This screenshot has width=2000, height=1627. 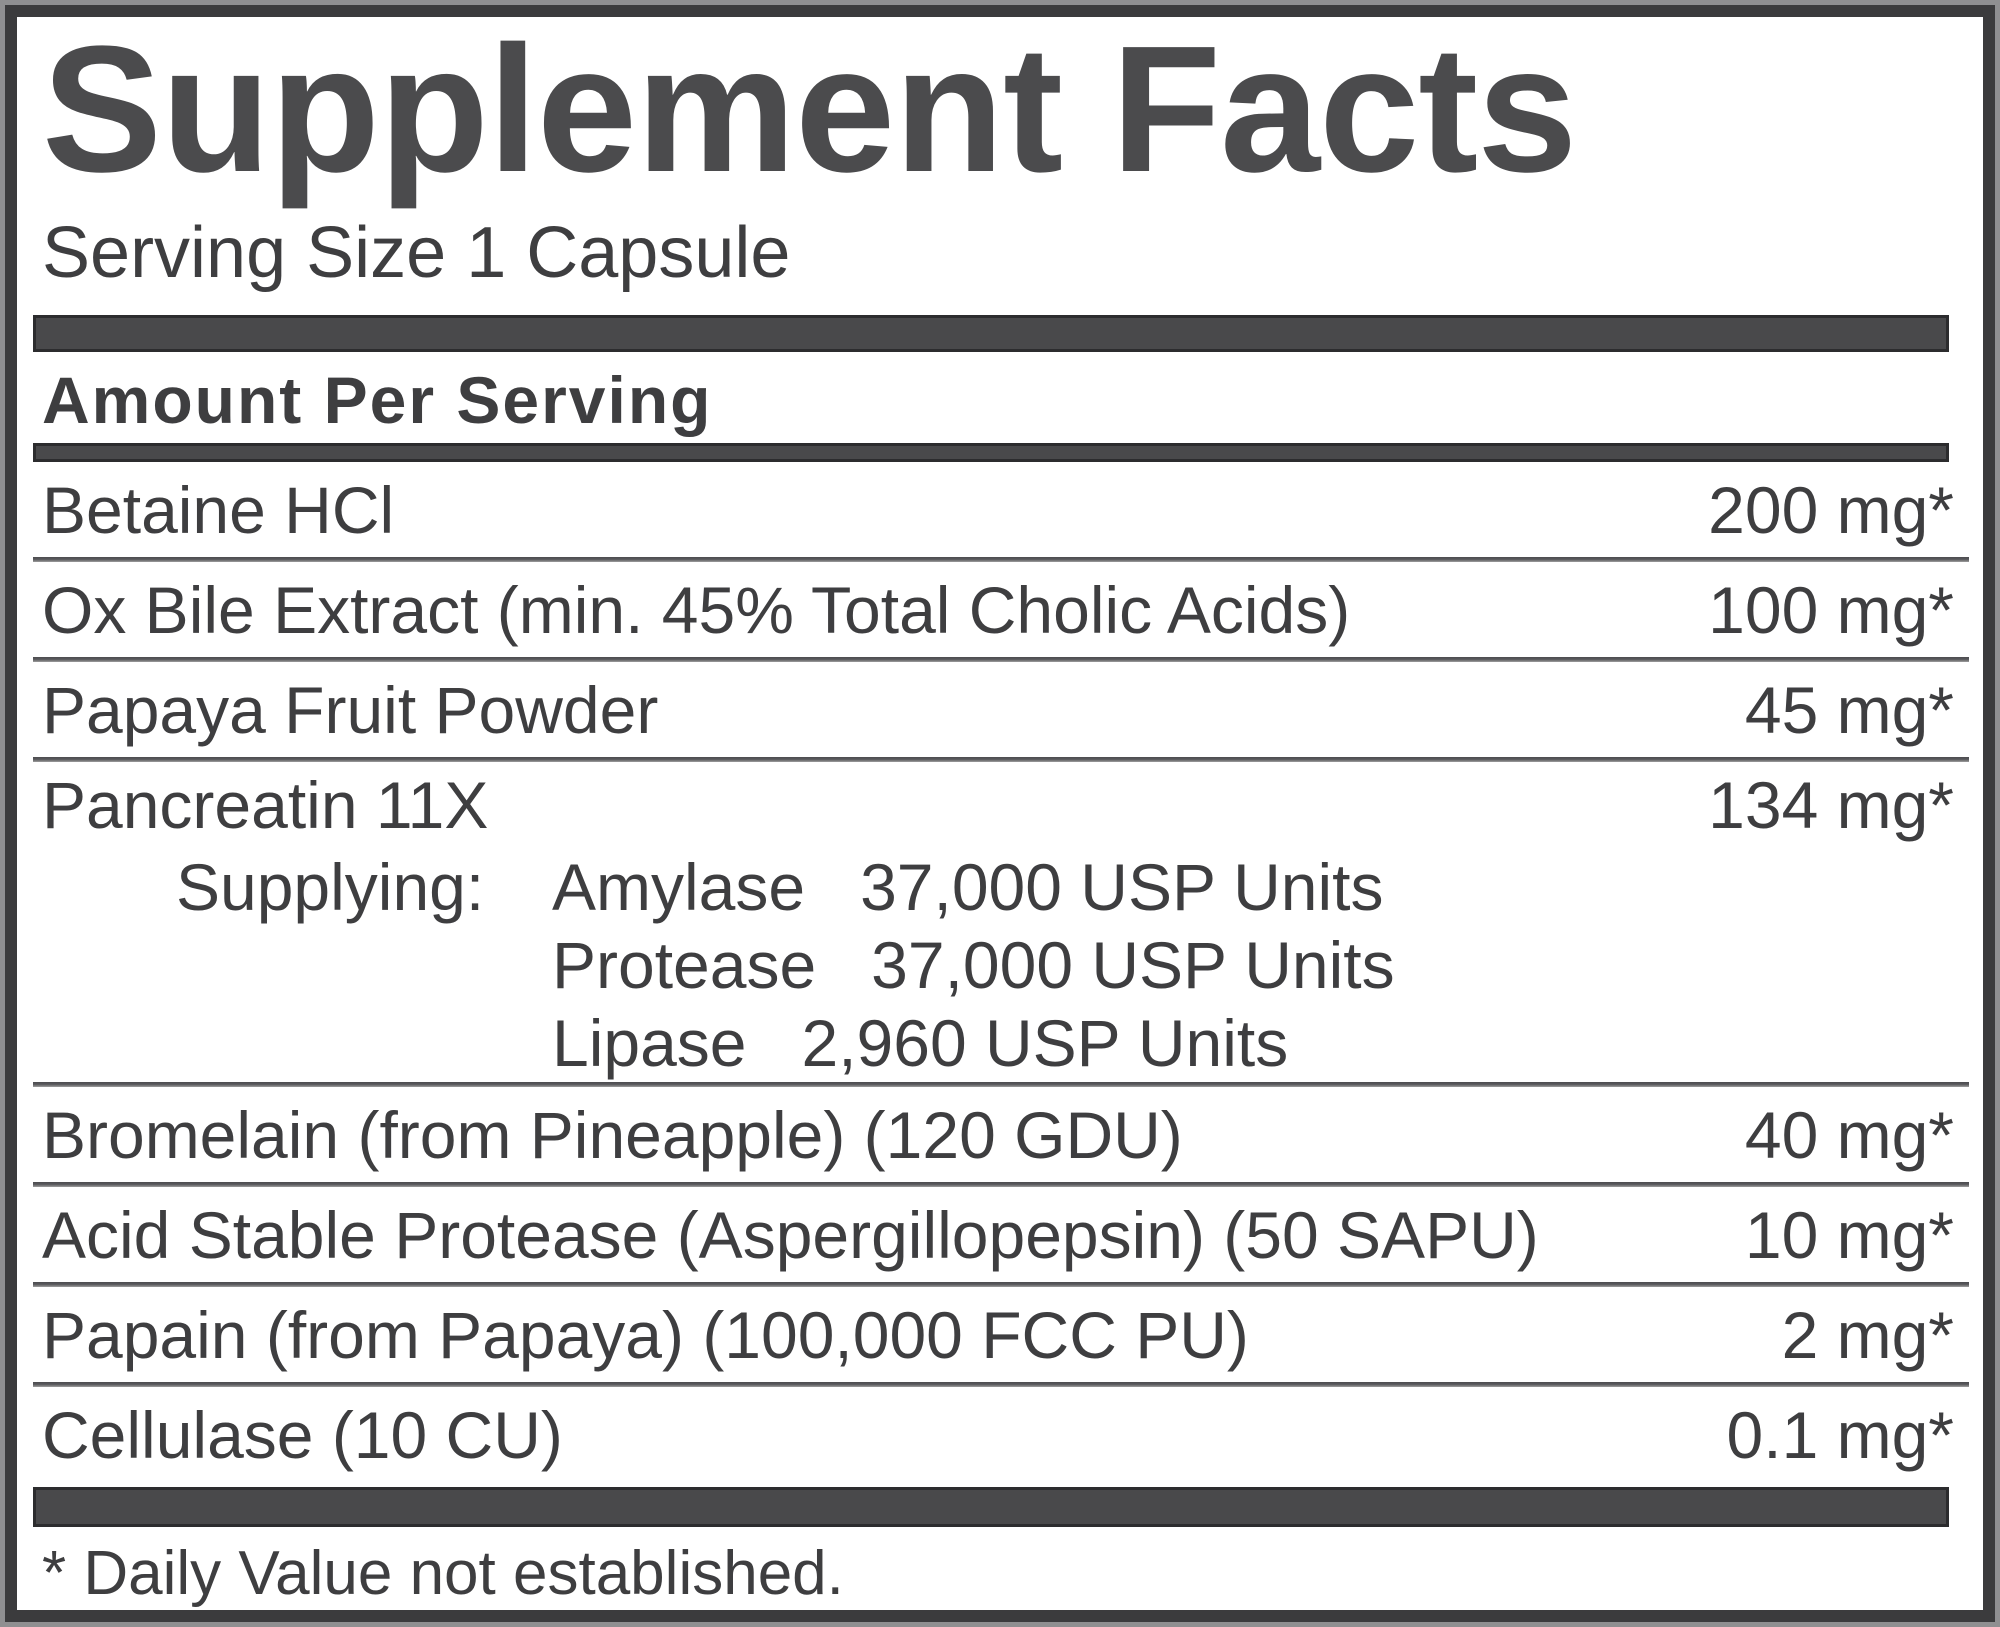 What do you see at coordinates (1831, 805) in the screenshot?
I see `ingredient-amount: 134 mg*` at bounding box center [1831, 805].